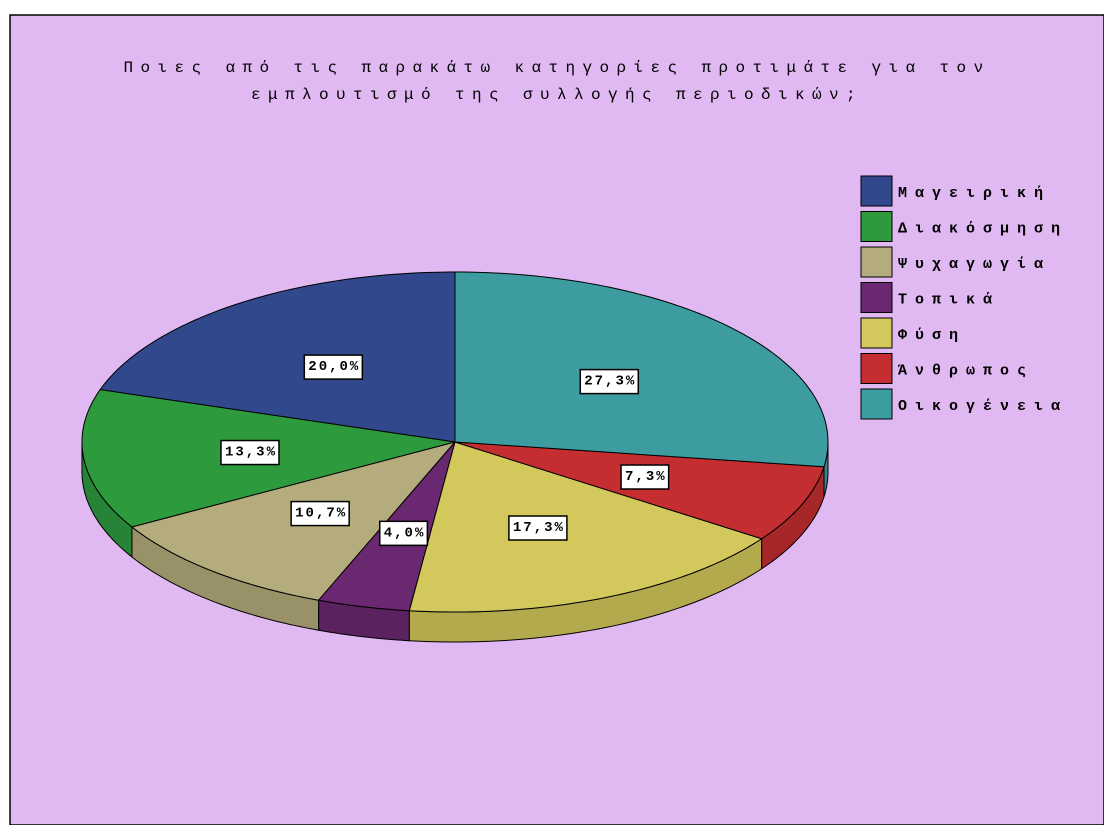 This screenshot has height=825, width=1104. What do you see at coordinates (974, 193) in the screenshot?
I see `legend-label: Μαγειρική` at bounding box center [974, 193].